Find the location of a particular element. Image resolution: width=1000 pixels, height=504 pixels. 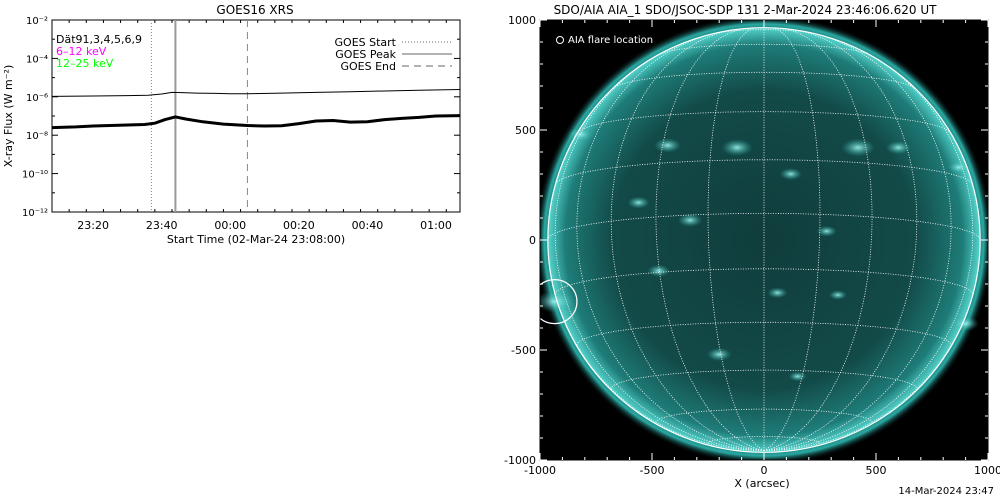

x-axis-label: Start Time (02-Mar-24 23:08:00) is located at coordinates (256, 239).